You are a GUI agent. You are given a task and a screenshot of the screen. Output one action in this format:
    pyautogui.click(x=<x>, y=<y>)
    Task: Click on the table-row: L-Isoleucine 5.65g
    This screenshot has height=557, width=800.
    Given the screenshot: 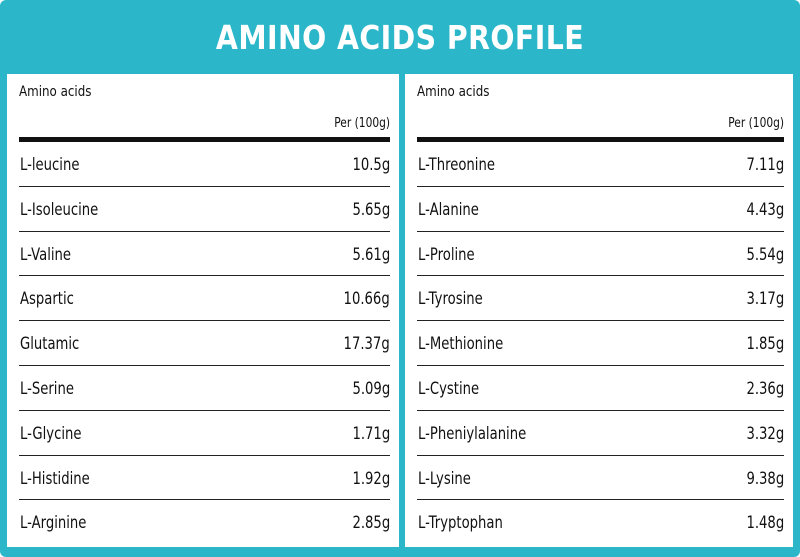 What is the action you would take?
    pyautogui.click(x=204, y=209)
    